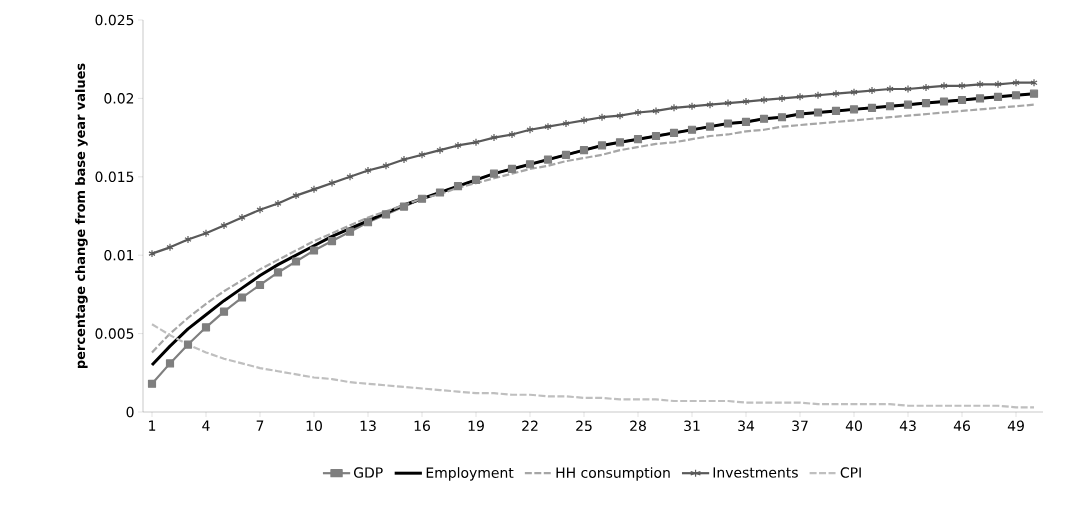 The height and width of the screenshot is (523, 1068). Describe the element at coordinates (470, 474) in the screenshot. I see `legend-label: Employment` at that location.